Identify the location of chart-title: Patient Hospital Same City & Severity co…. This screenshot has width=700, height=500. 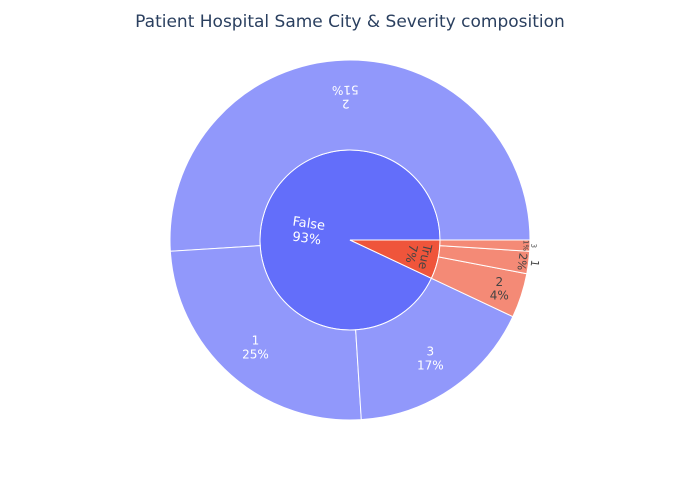
(350, 22).